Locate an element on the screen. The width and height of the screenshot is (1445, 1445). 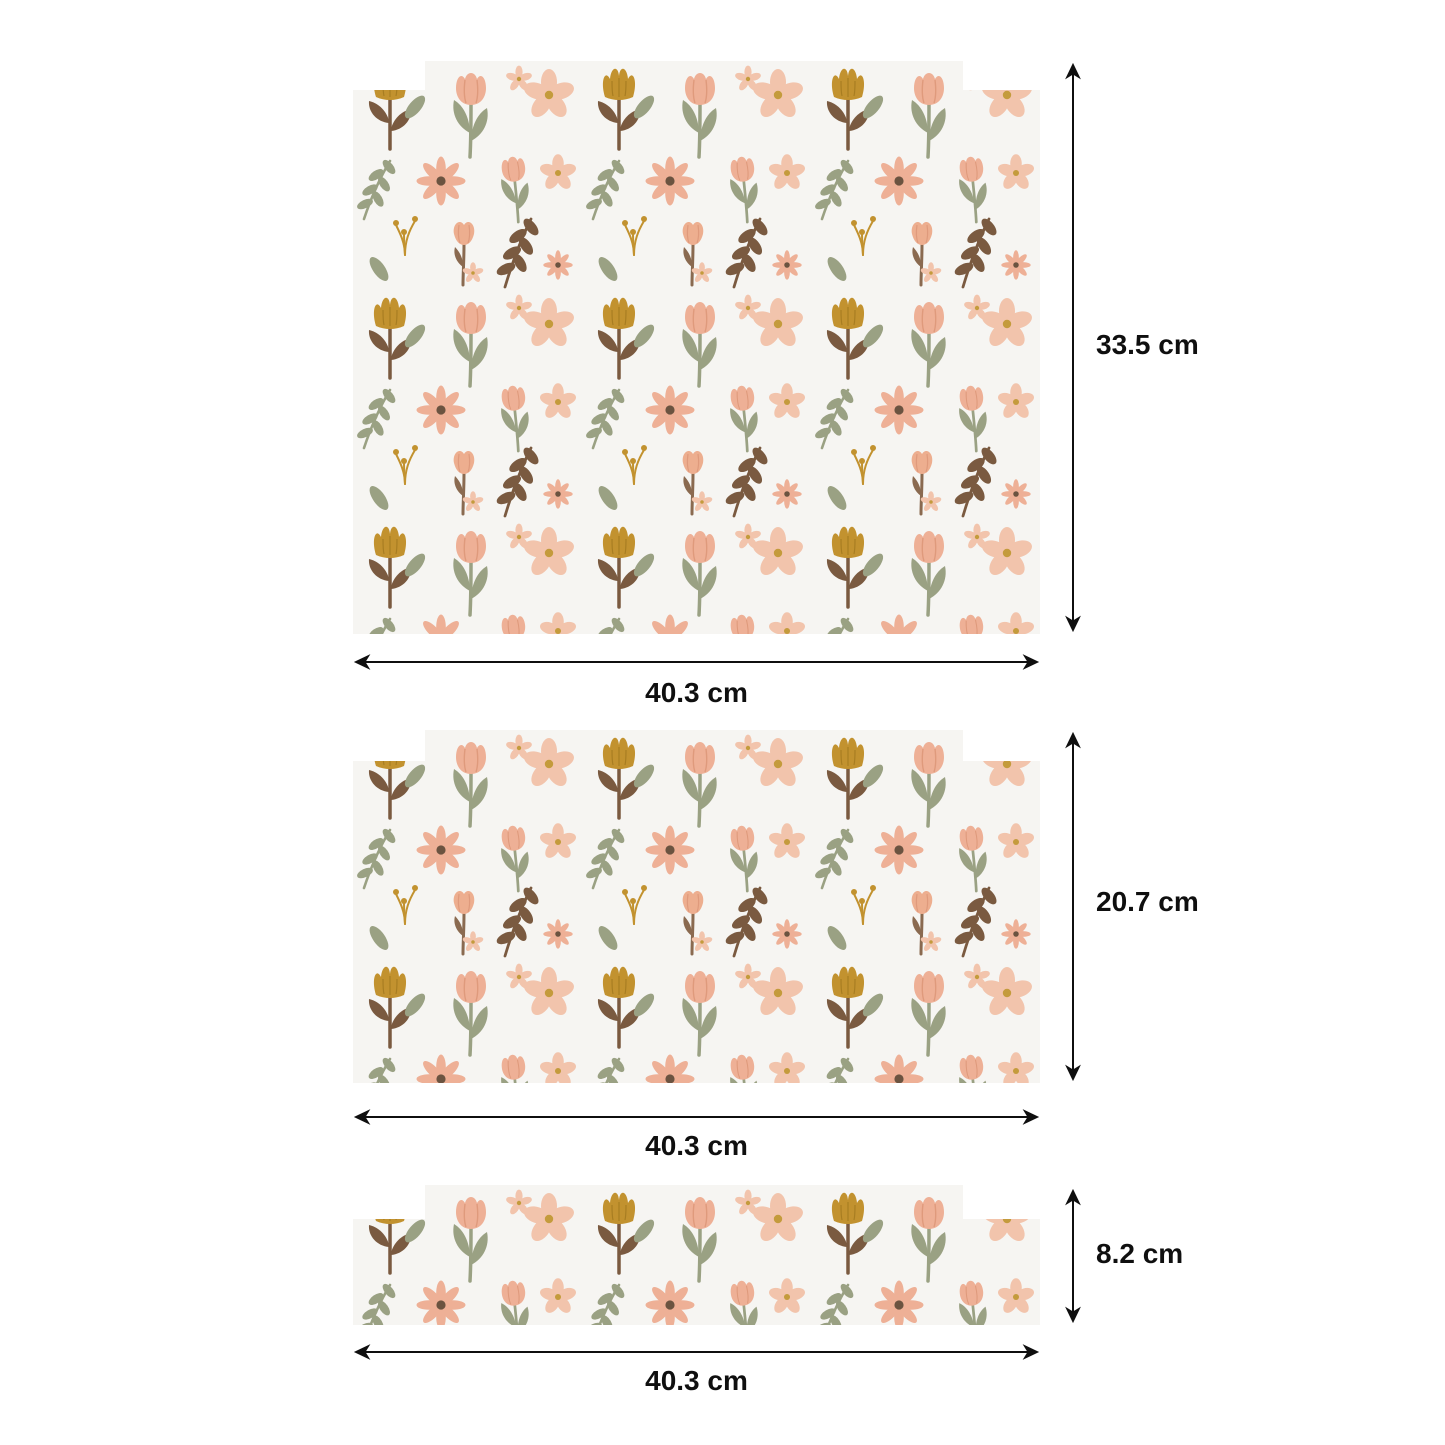
height-label-large: 33.5 cm is located at coordinates (1147, 344).